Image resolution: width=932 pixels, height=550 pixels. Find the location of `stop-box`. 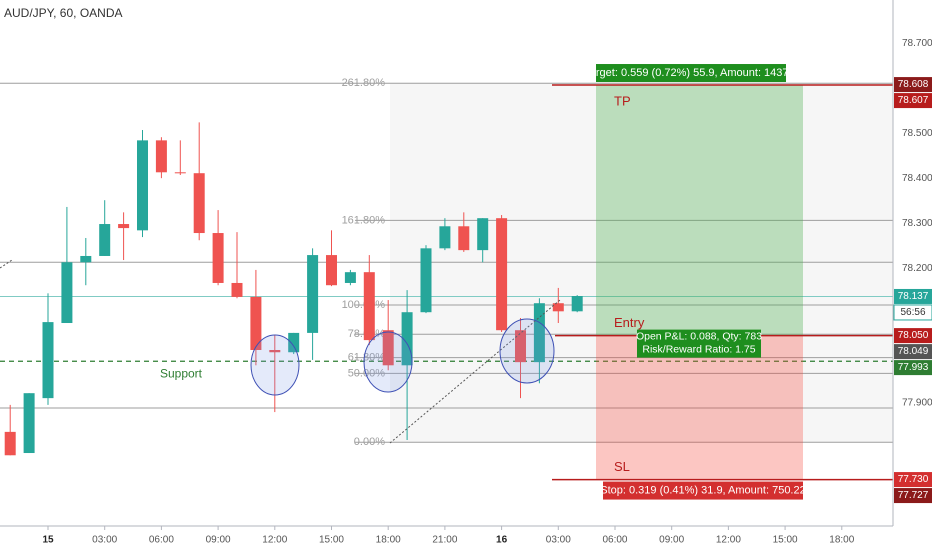

stop-box is located at coordinates (703, 490).